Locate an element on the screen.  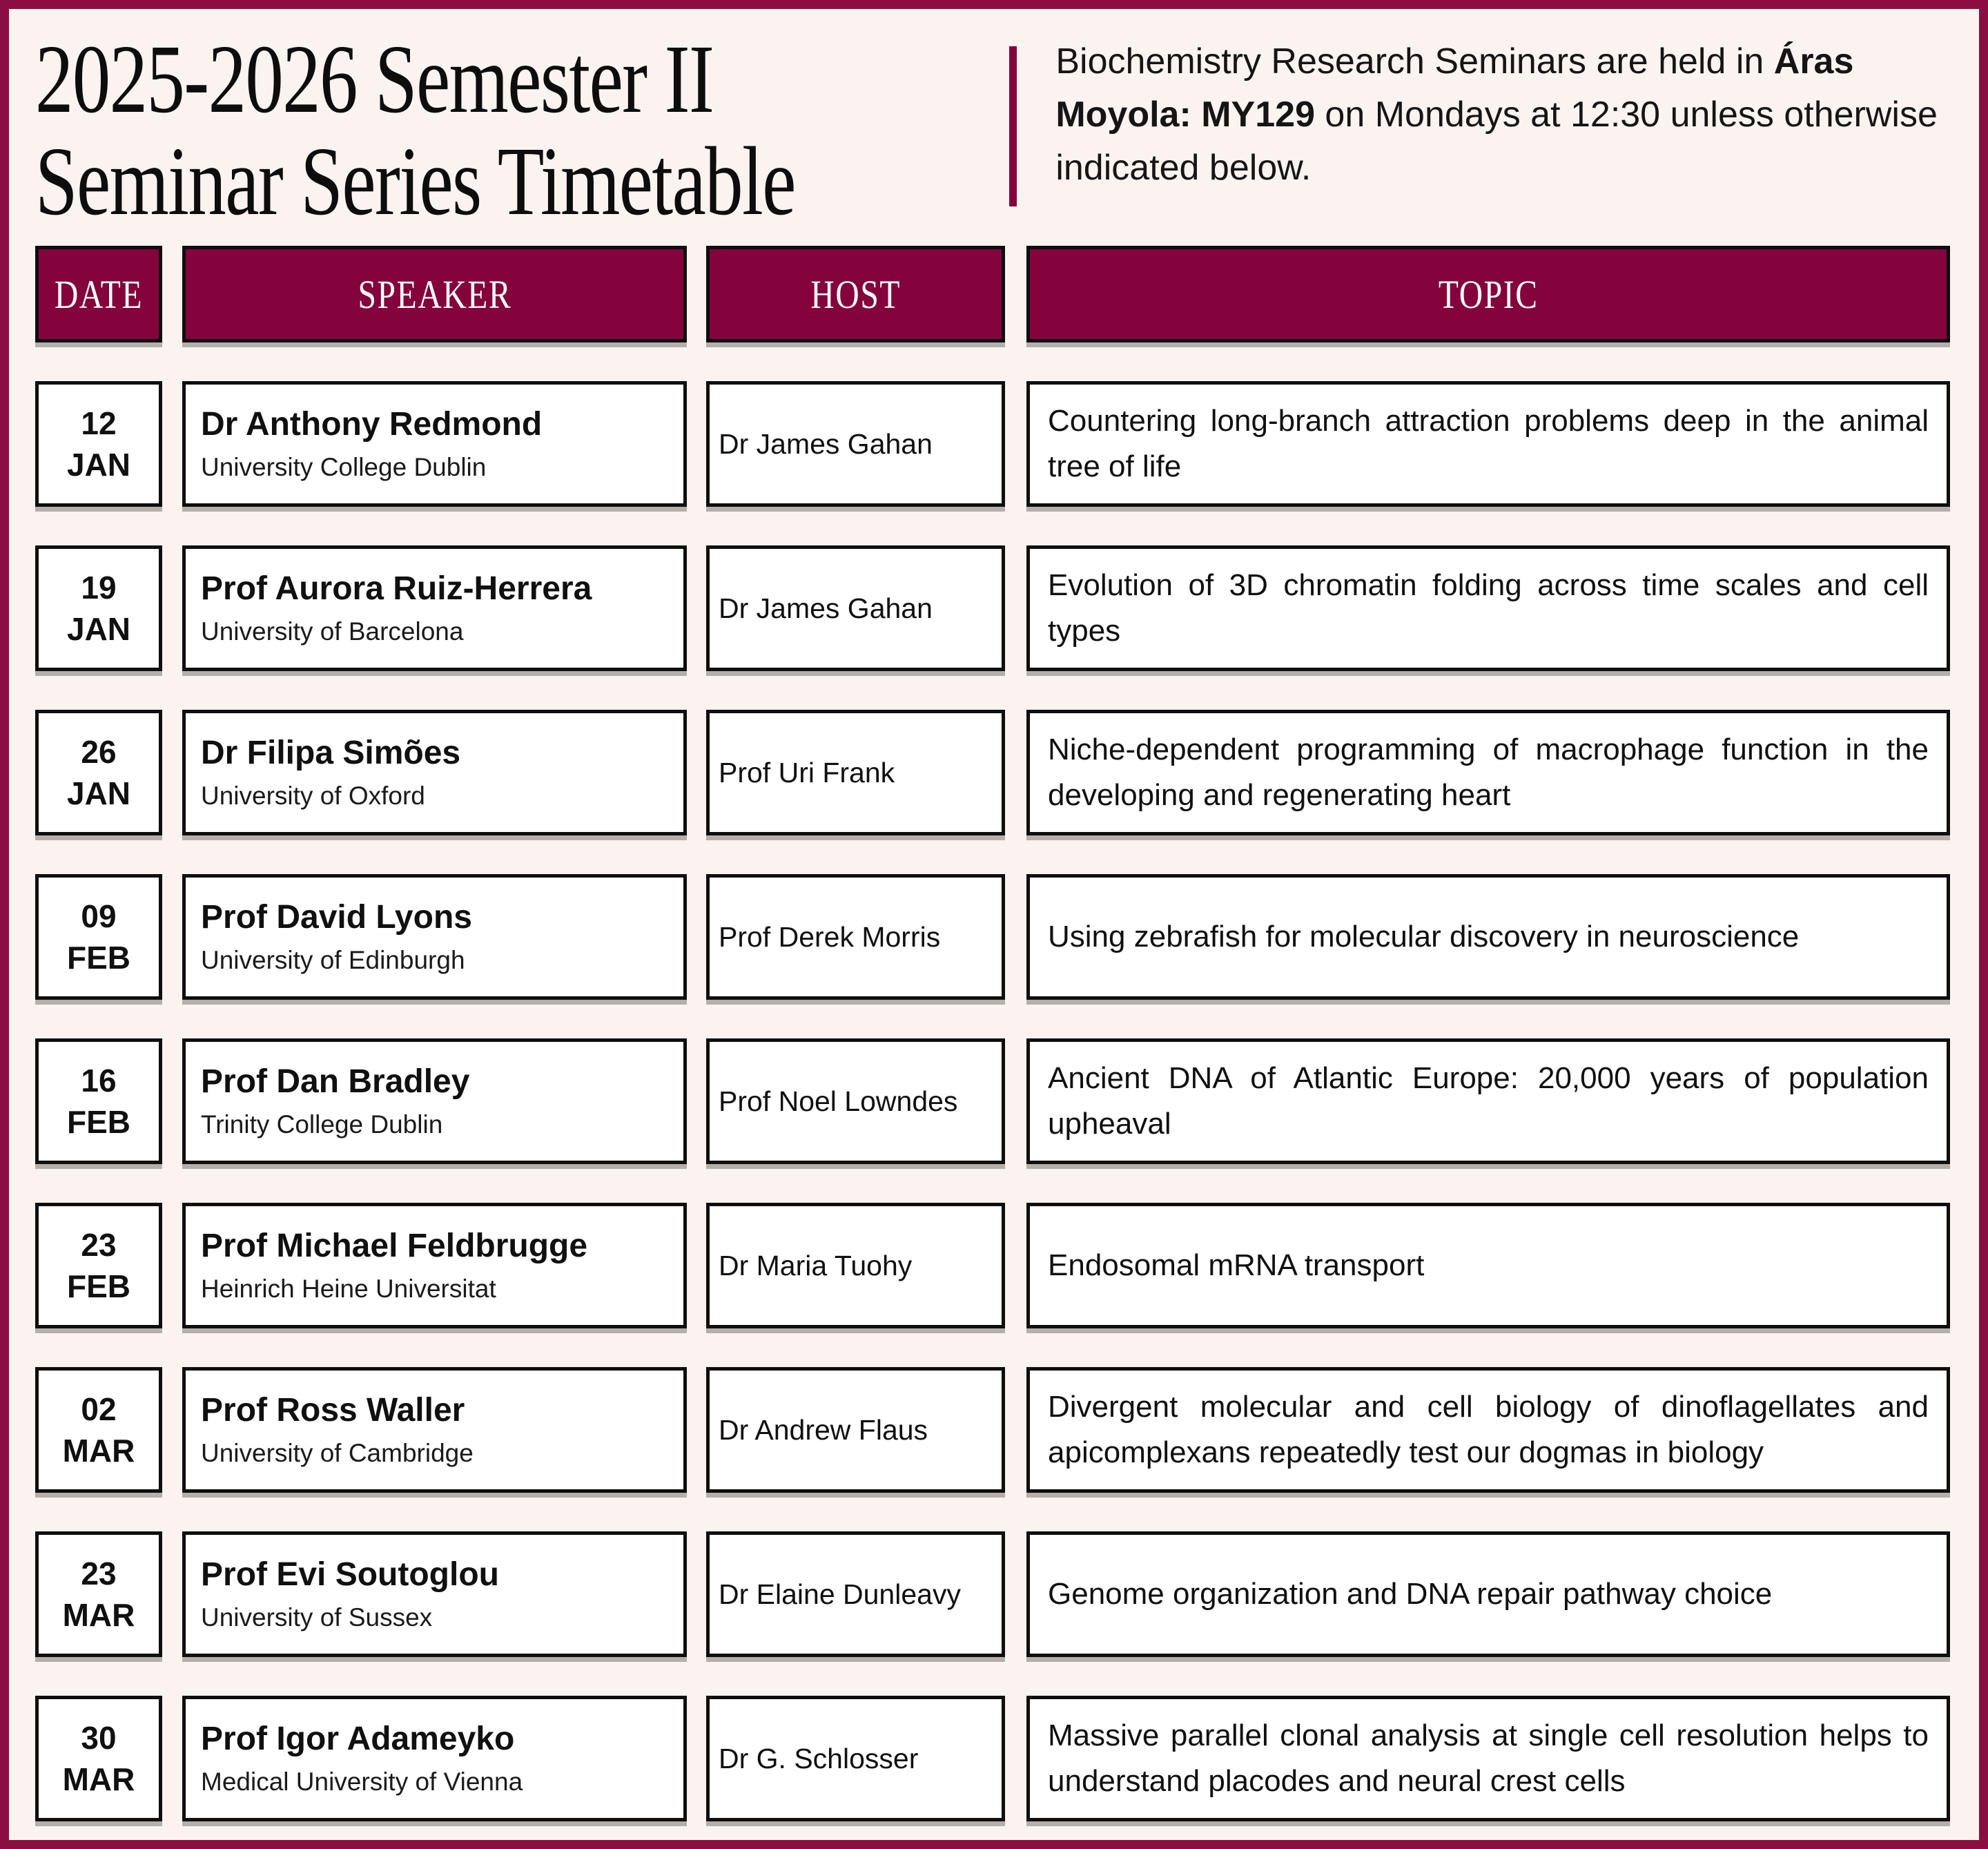
speaker-cell: Dr Filipa Simões University of Oxford is located at coordinates (434, 773).